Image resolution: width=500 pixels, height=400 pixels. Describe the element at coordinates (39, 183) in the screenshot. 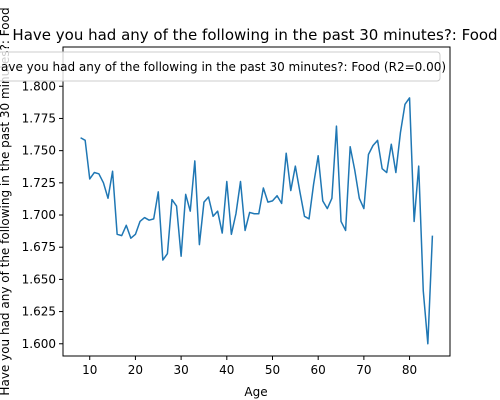

I see `y-tick-label: 1.725` at that location.